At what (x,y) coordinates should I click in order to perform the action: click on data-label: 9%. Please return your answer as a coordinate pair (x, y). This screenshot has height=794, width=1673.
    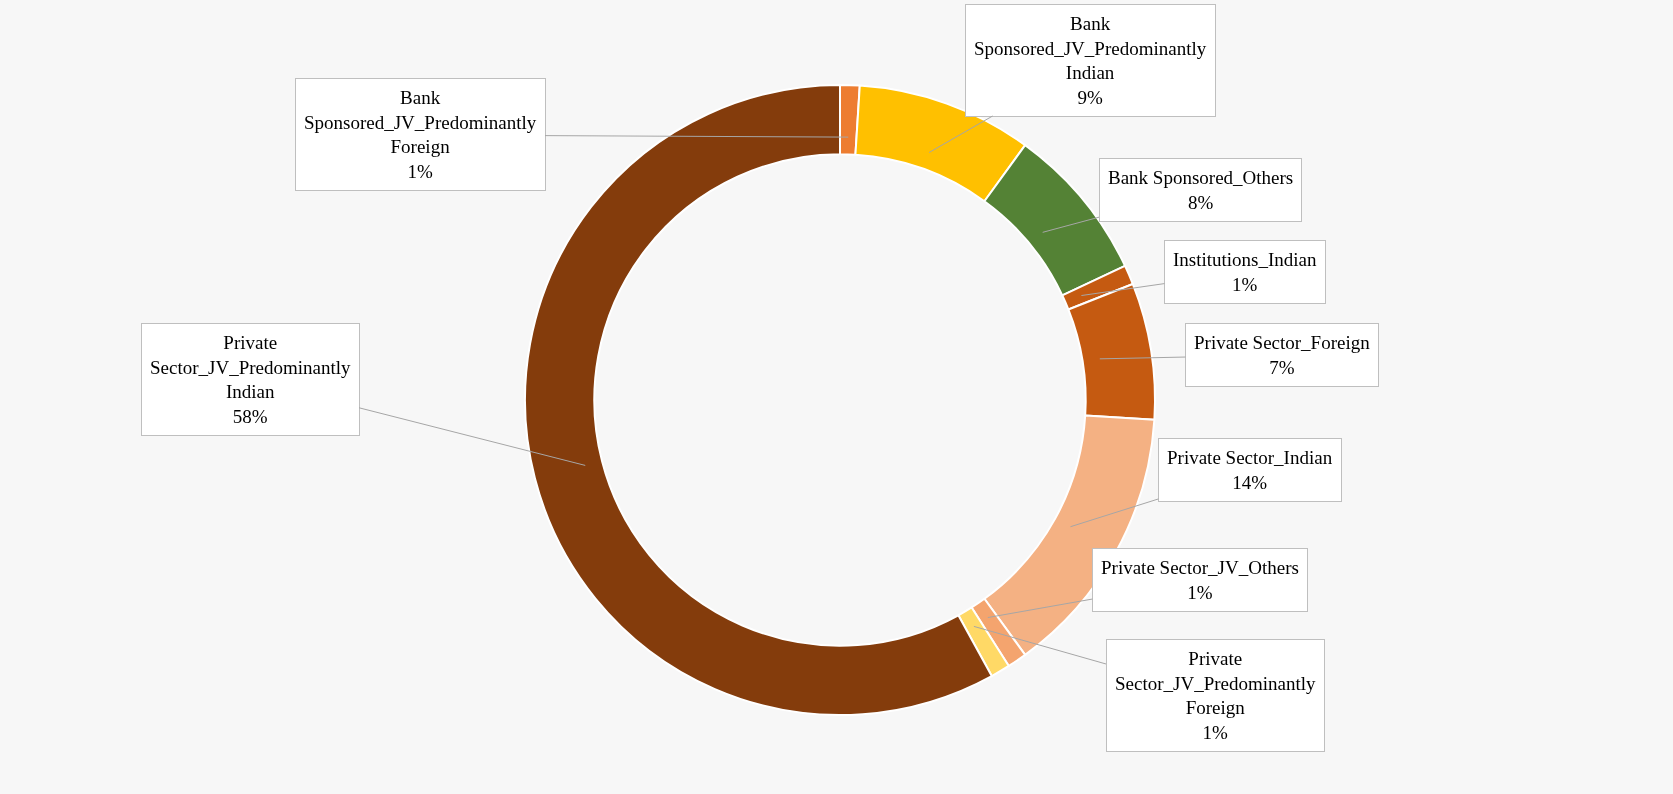
    Looking at the image, I should click on (1090, 98).